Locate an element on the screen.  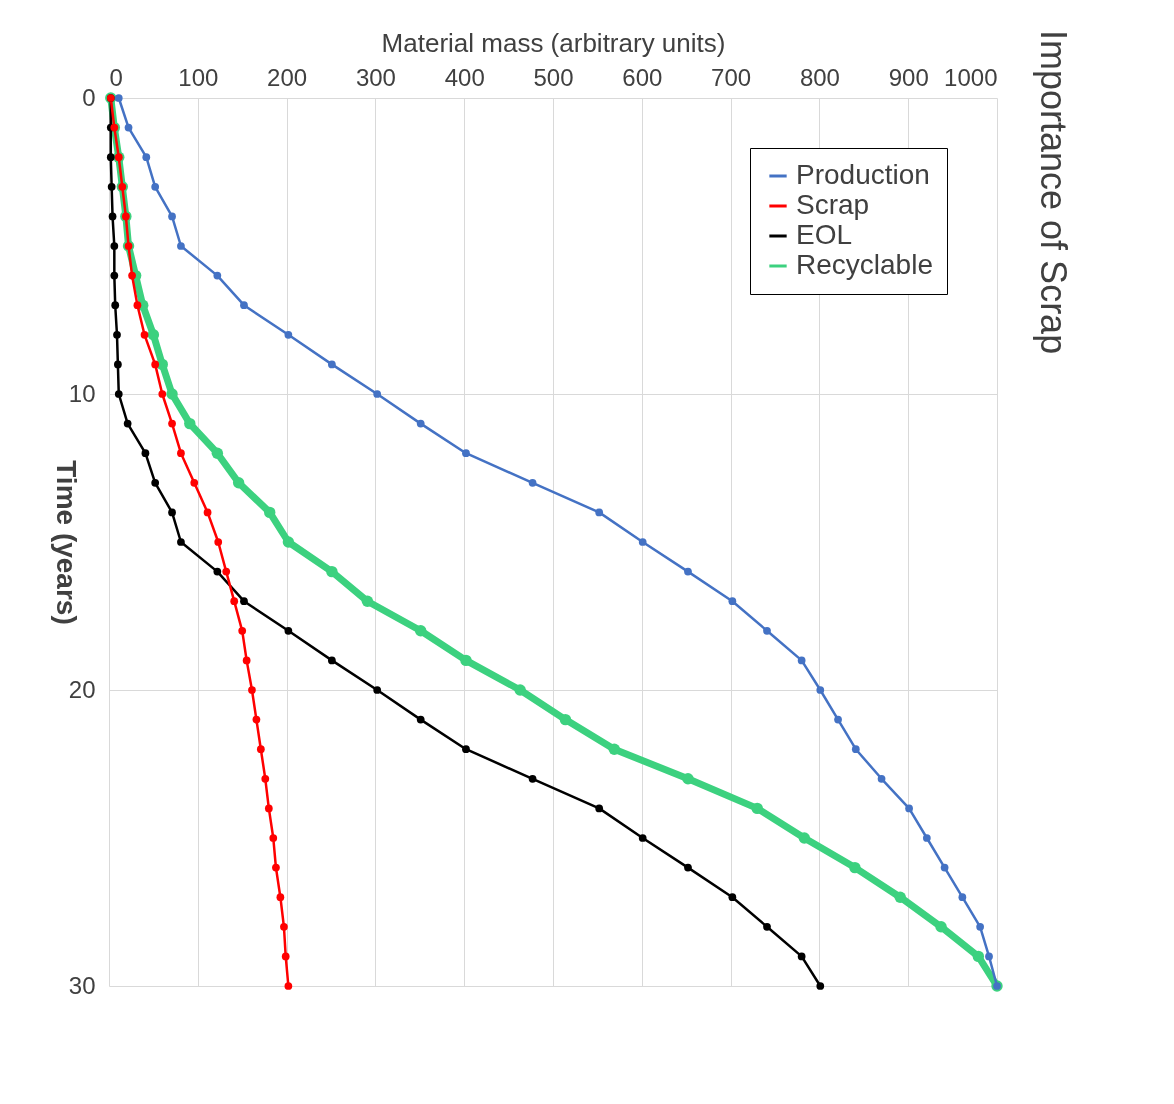
x-tick-label: 900 is located at coordinates (908, 77).